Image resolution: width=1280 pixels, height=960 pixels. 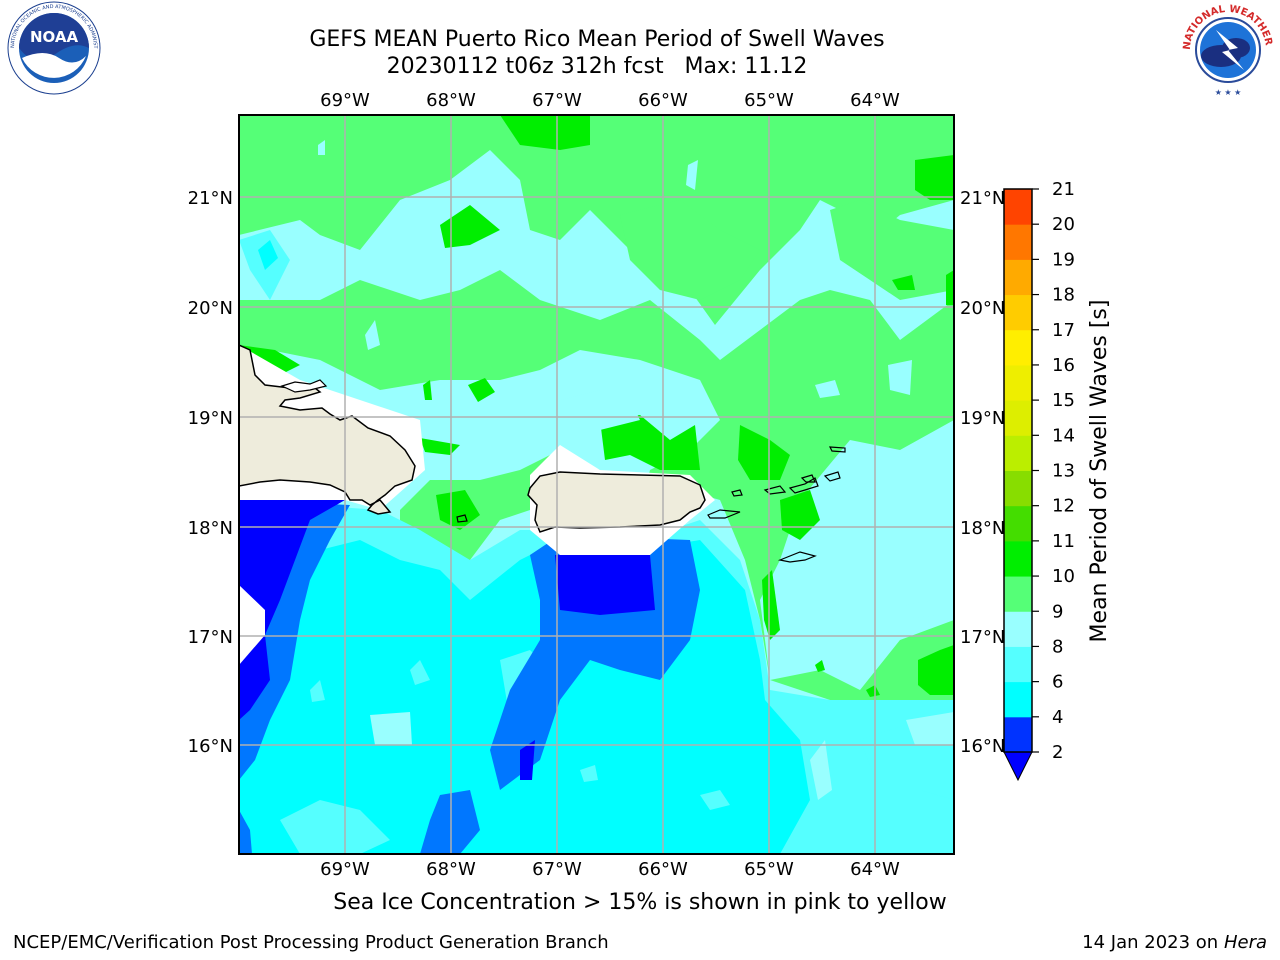 I want to click on colorbar-tick-label: 10, so click(x=1063, y=576).